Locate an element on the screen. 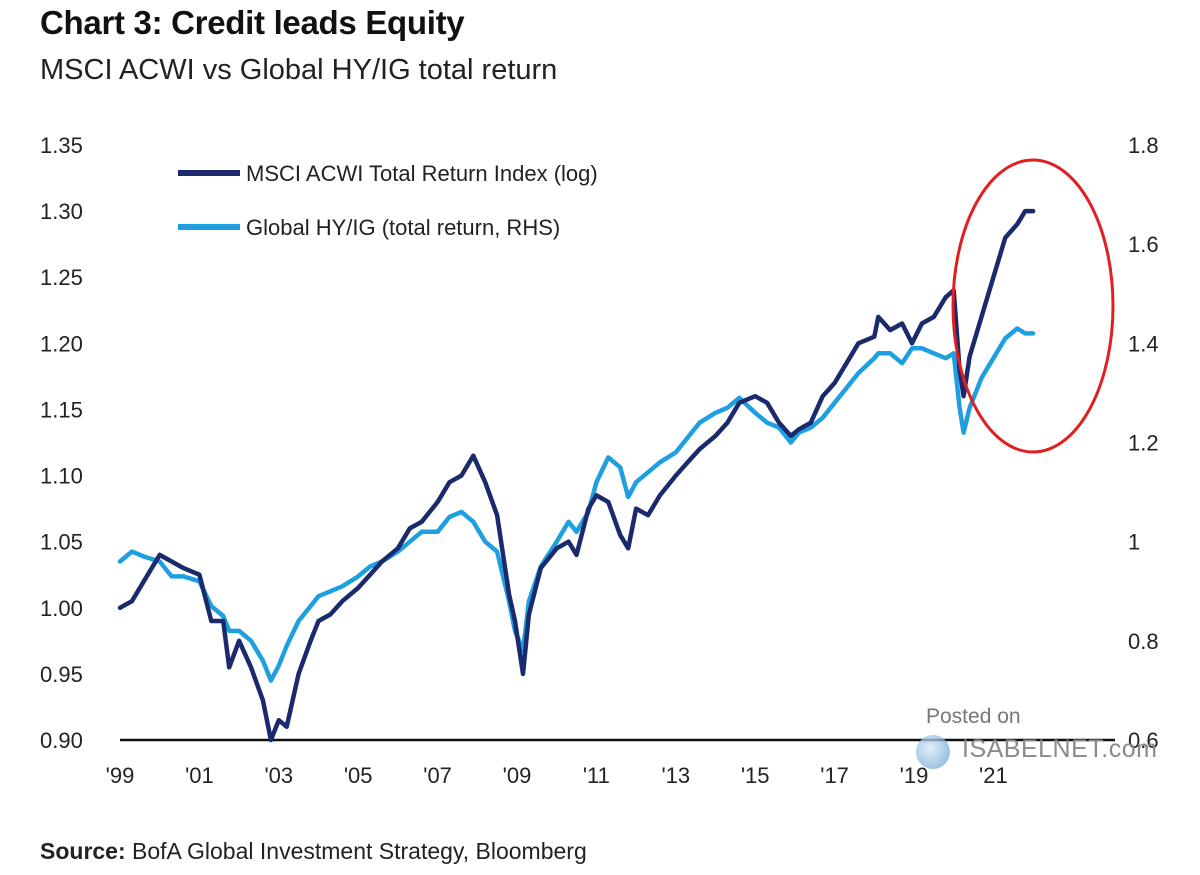 The height and width of the screenshot is (875, 1200). watermark-site-text: ISABELNET.com is located at coordinates (1060, 749).